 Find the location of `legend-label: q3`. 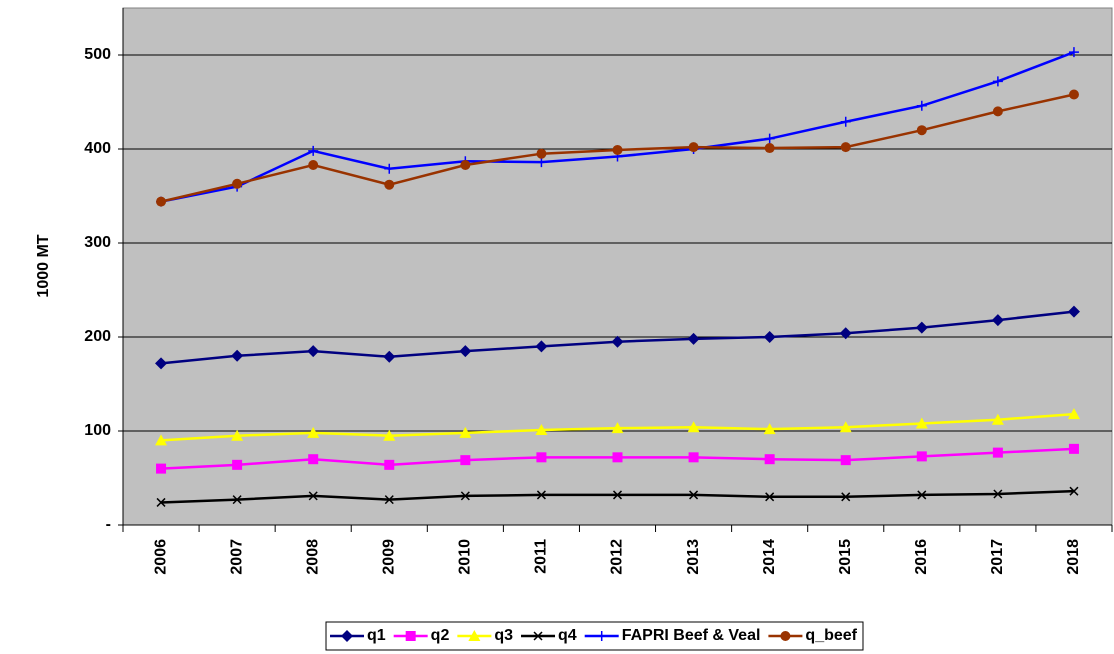

legend-label: q3 is located at coordinates (503, 635).